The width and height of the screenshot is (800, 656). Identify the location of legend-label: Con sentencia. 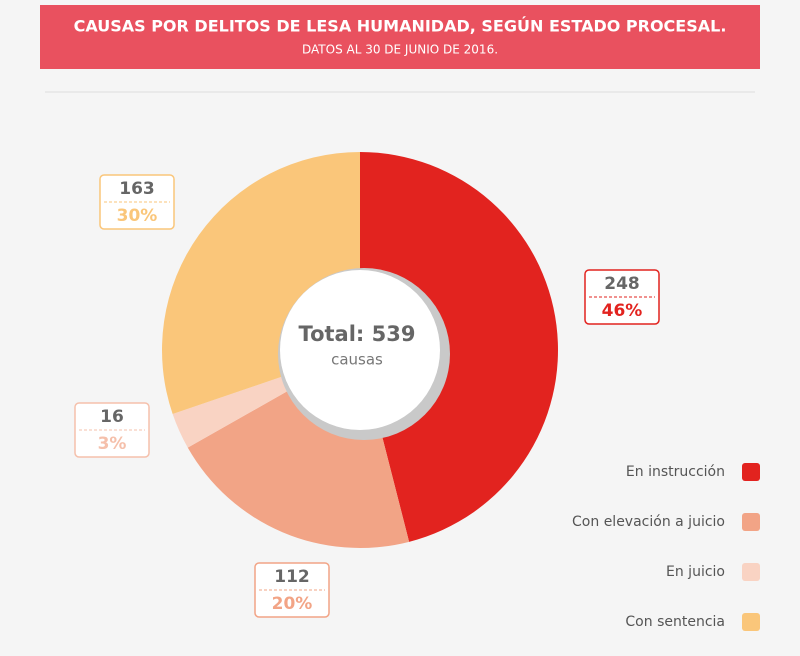
(675, 622).